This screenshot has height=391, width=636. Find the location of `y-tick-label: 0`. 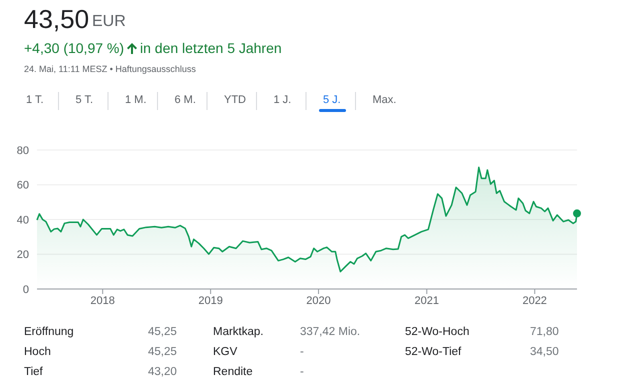

y-tick-label: 0 is located at coordinates (25, 290).